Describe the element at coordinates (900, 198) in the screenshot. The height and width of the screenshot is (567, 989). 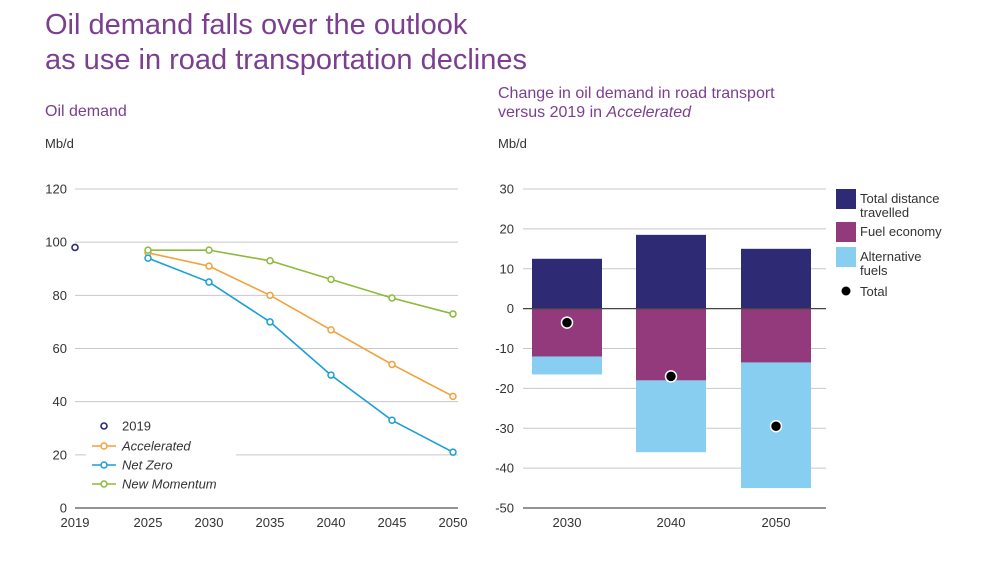
I see `legend-label-line: Total distance` at that location.